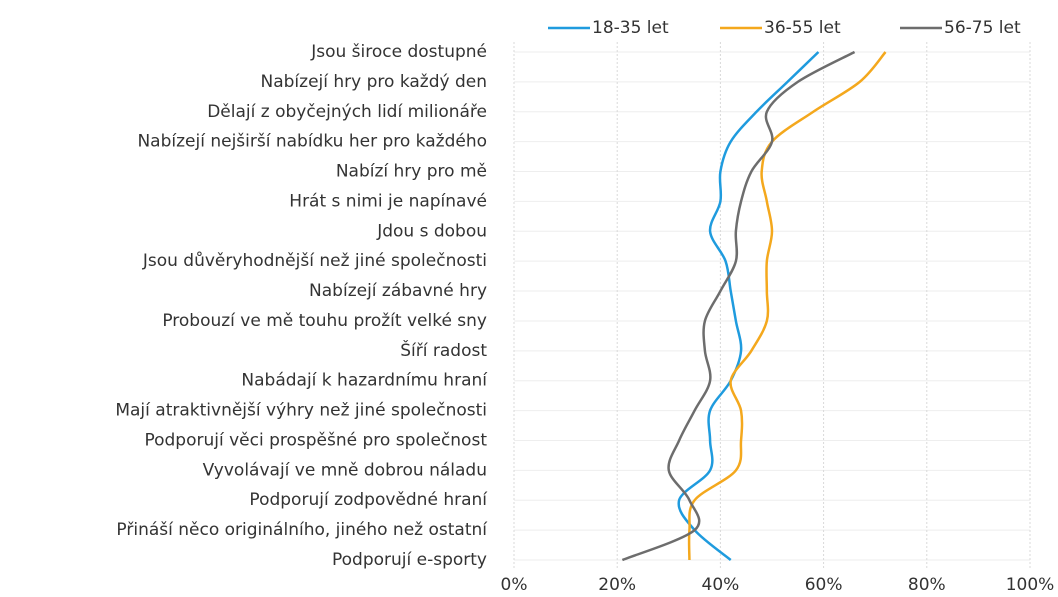  Describe the element at coordinates (1030, 585) in the screenshot. I see `x-tick-label: 100%` at that location.